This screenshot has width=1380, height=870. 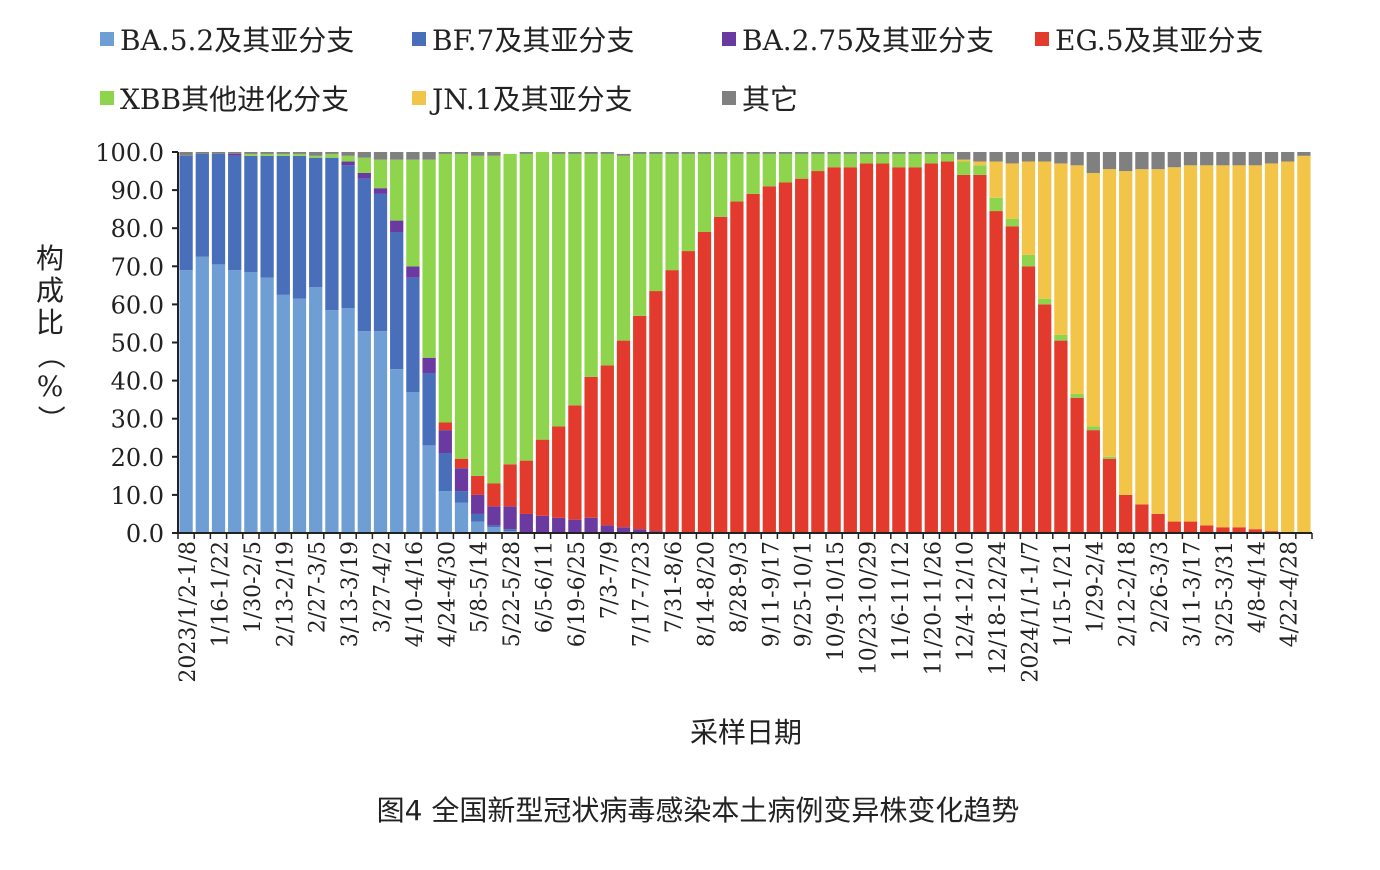 I want to click on x-tick-label: 10/9-10/15, so click(x=836, y=601).